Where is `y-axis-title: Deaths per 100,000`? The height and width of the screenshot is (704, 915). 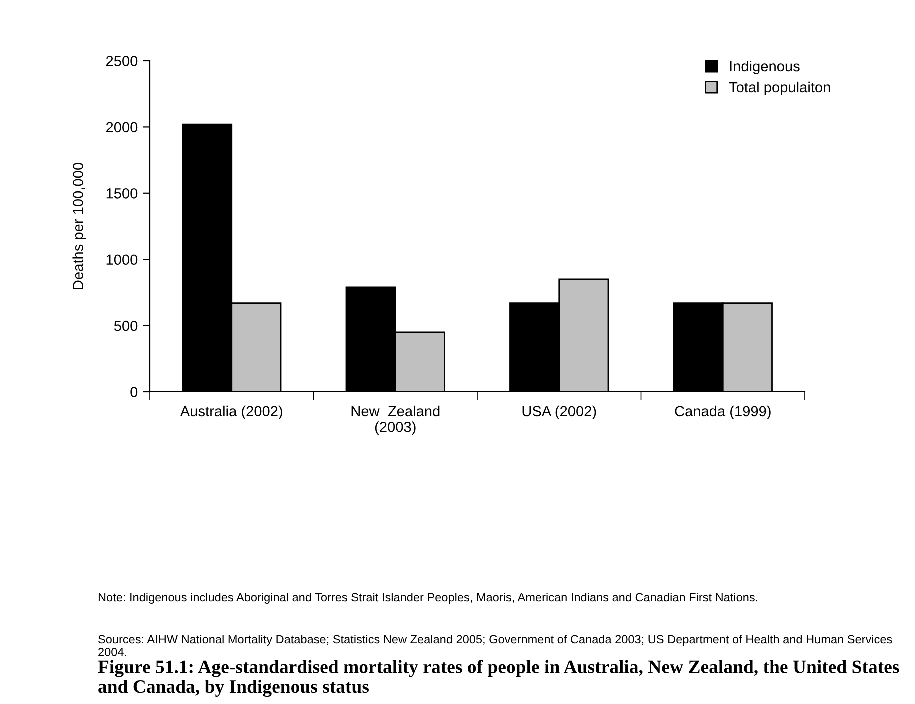 y-axis-title: Deaths per 100,000 is located at coordinates (79, 226).